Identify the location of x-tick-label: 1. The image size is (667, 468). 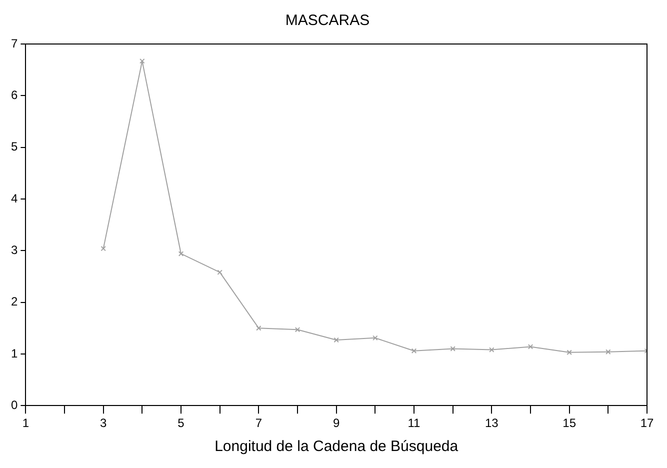
(26, 423).